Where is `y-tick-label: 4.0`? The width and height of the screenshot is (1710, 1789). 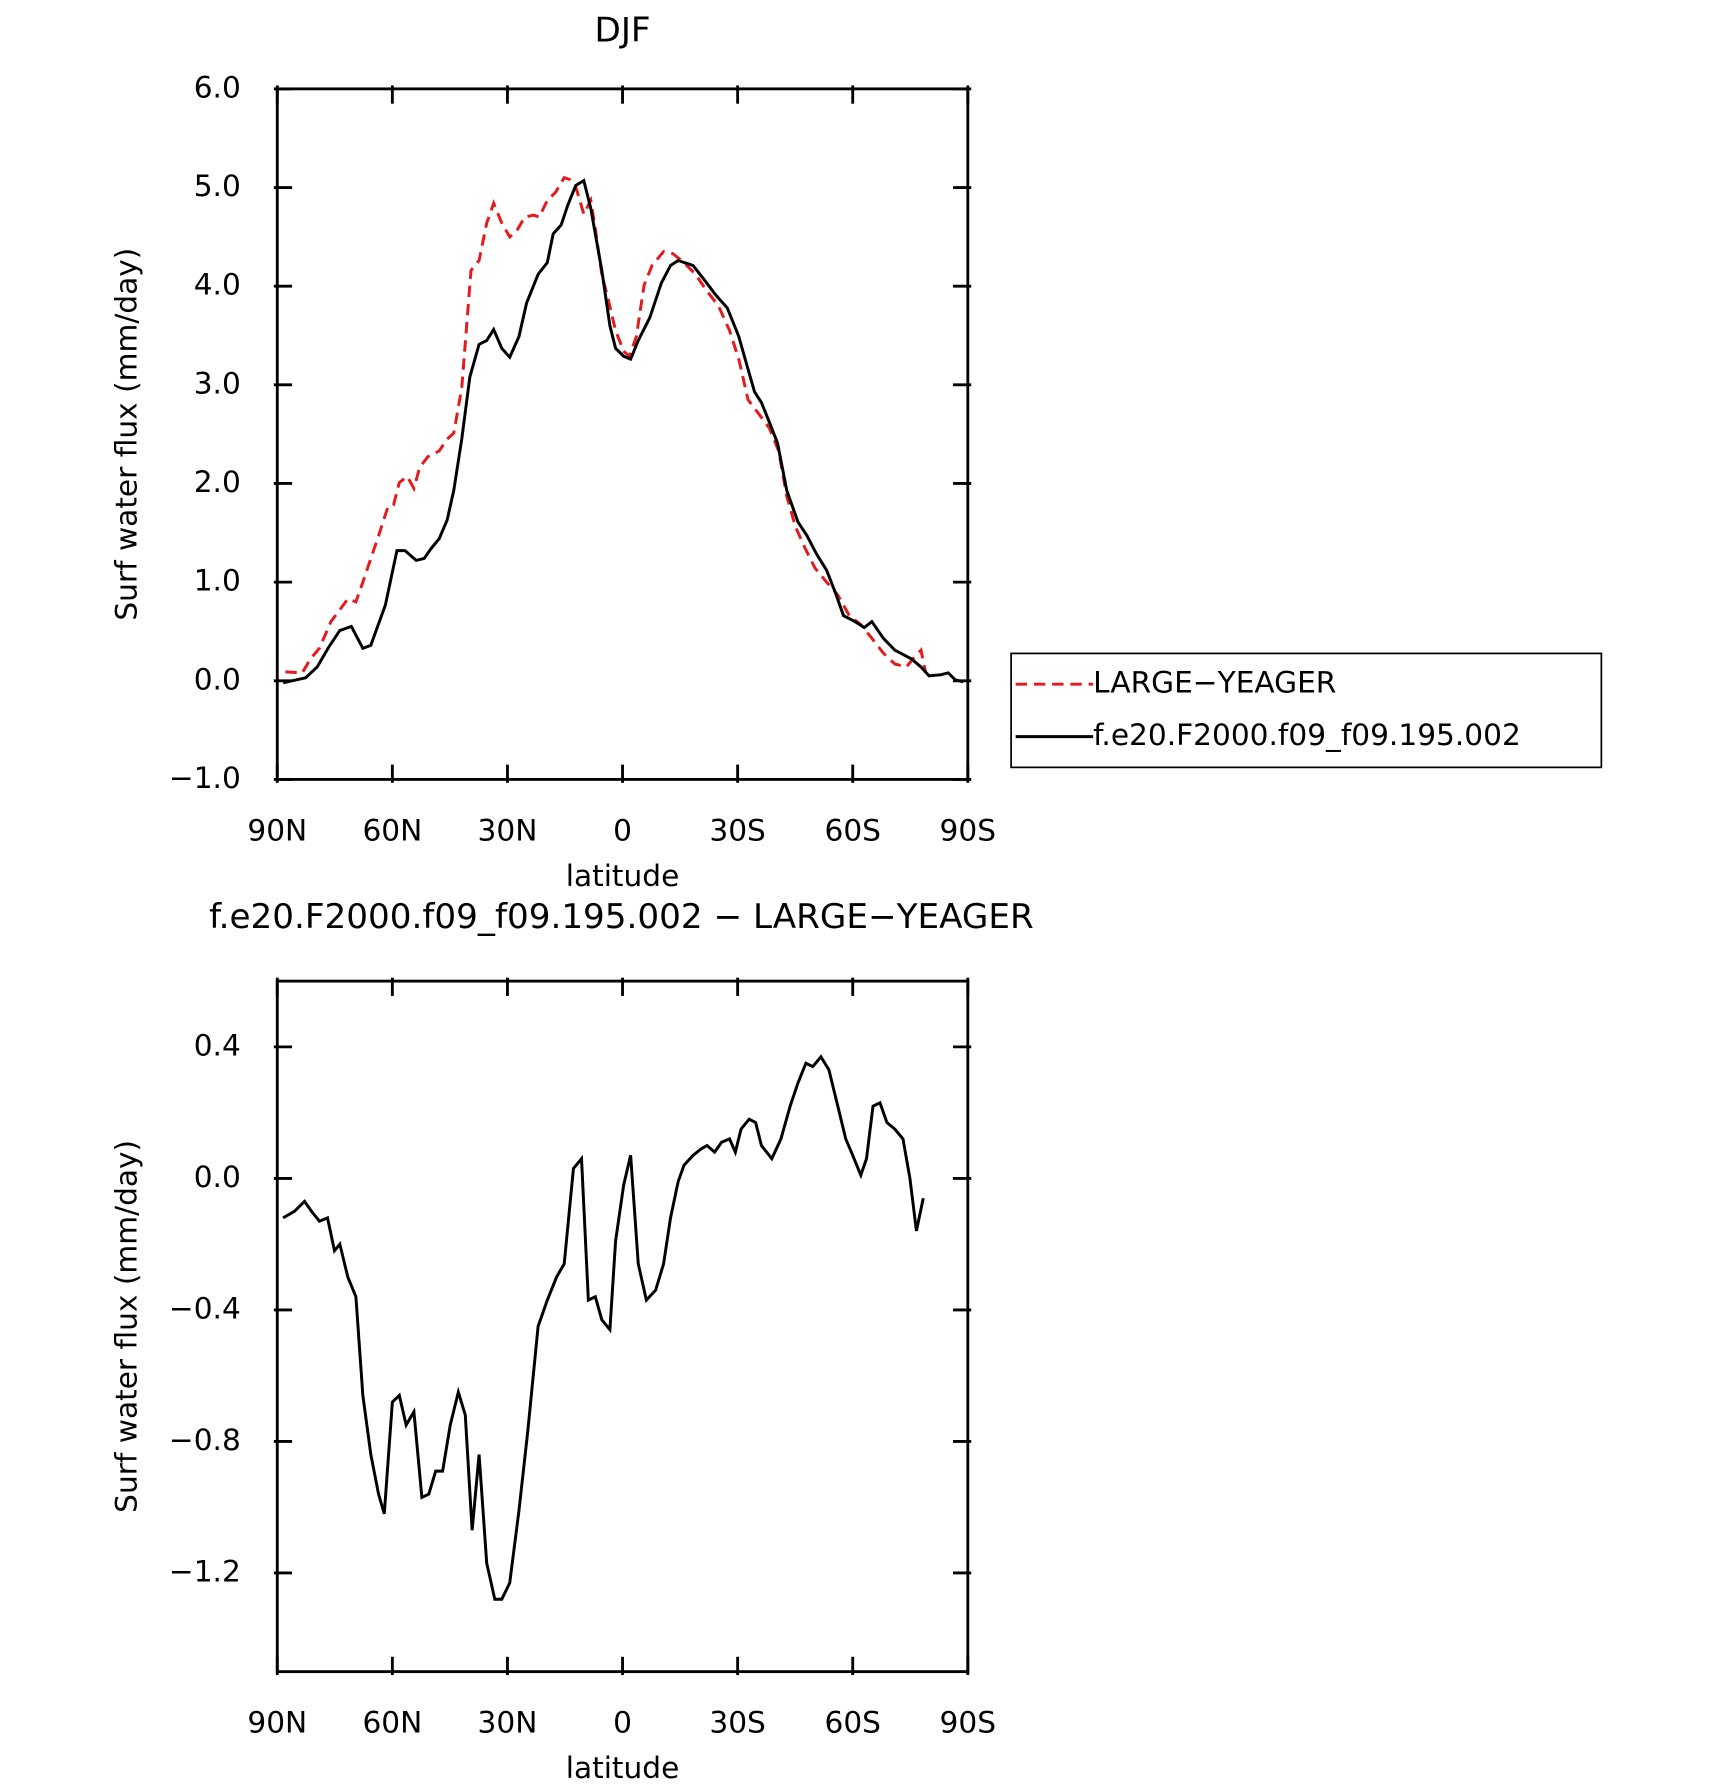 y-tick-label: 4.0 is located at coordinates (217, 285).